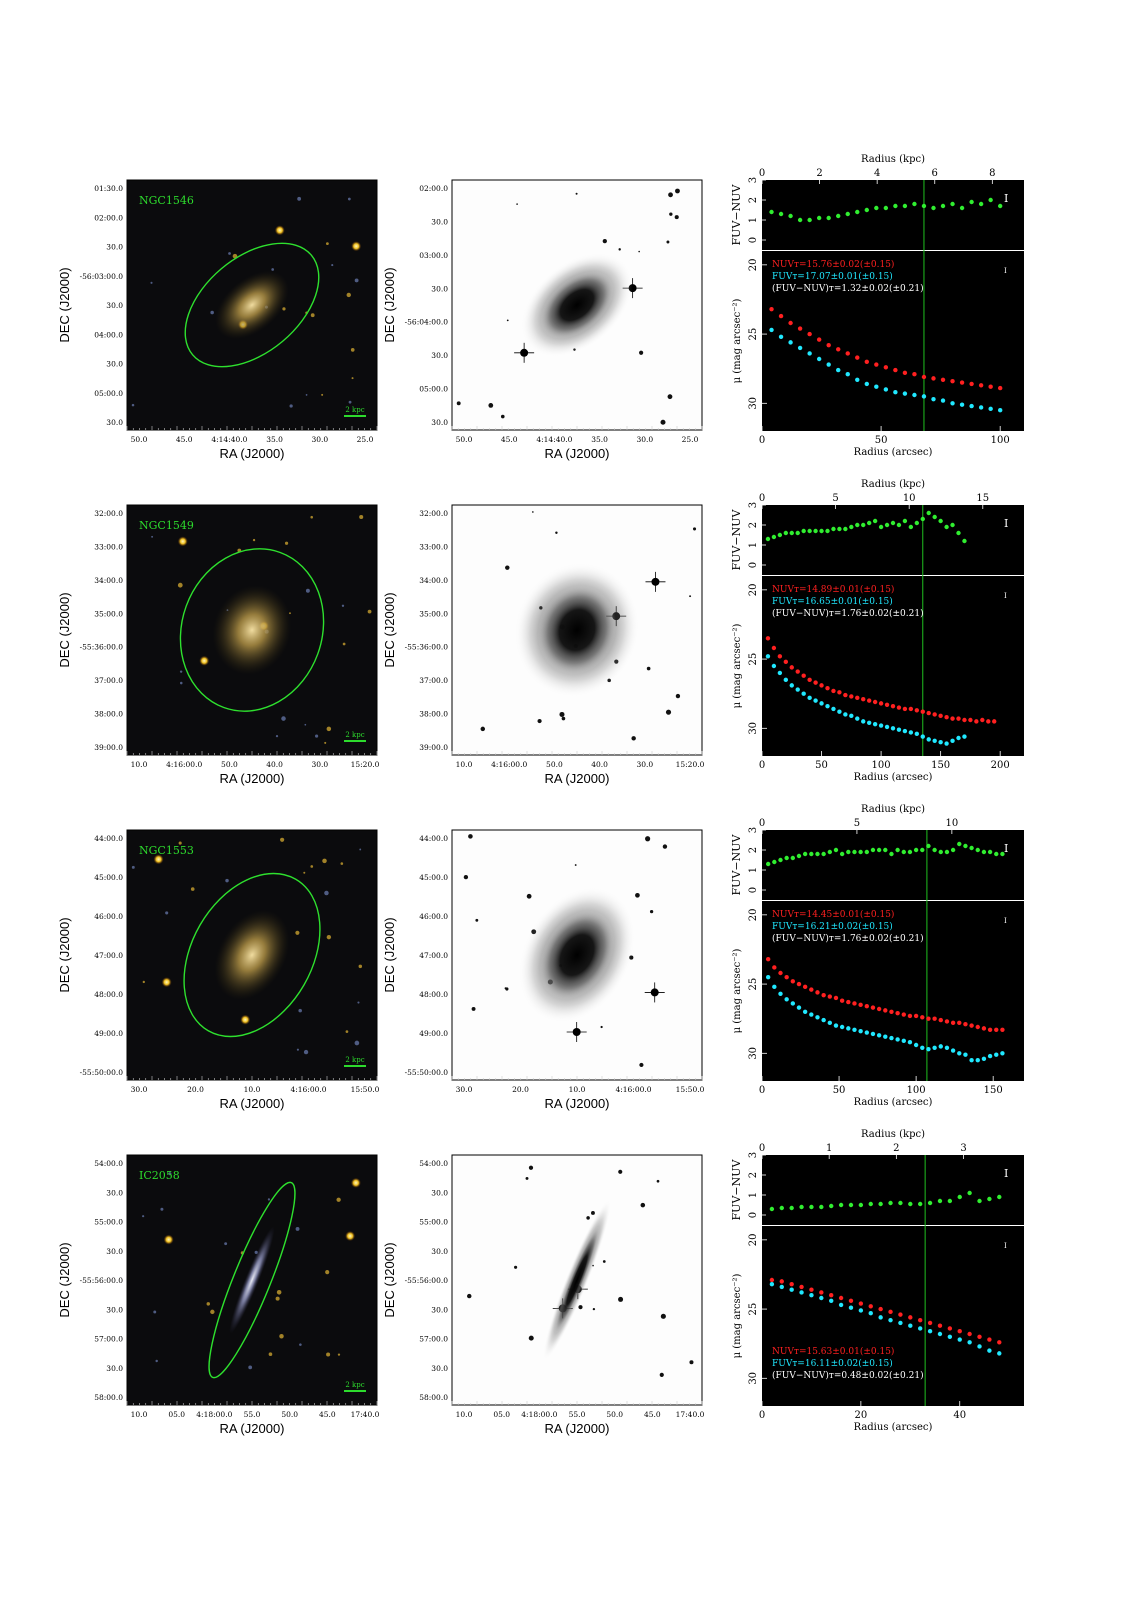  I want to click on dec-tick-label: 02:00.0, so click(108, 217).